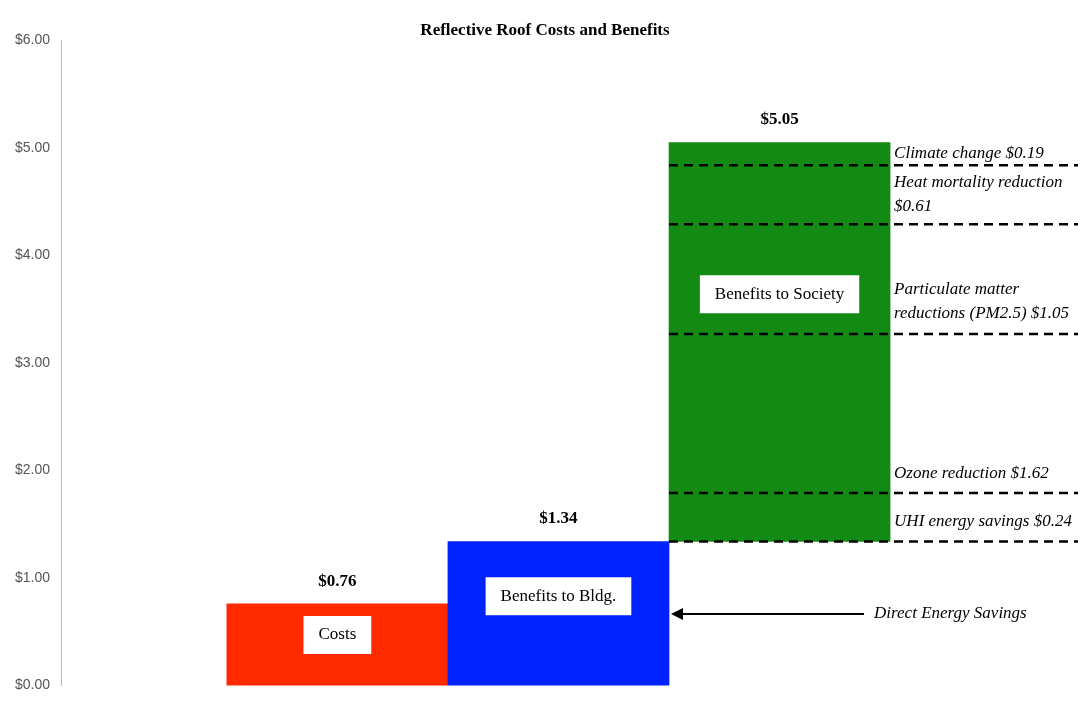 Image resolution: width=1090 pixels, height=705 pixels. Describe the element at coordinates (32, 576) in the screenshot. I see `y-tick-label: $1.00` at that location.